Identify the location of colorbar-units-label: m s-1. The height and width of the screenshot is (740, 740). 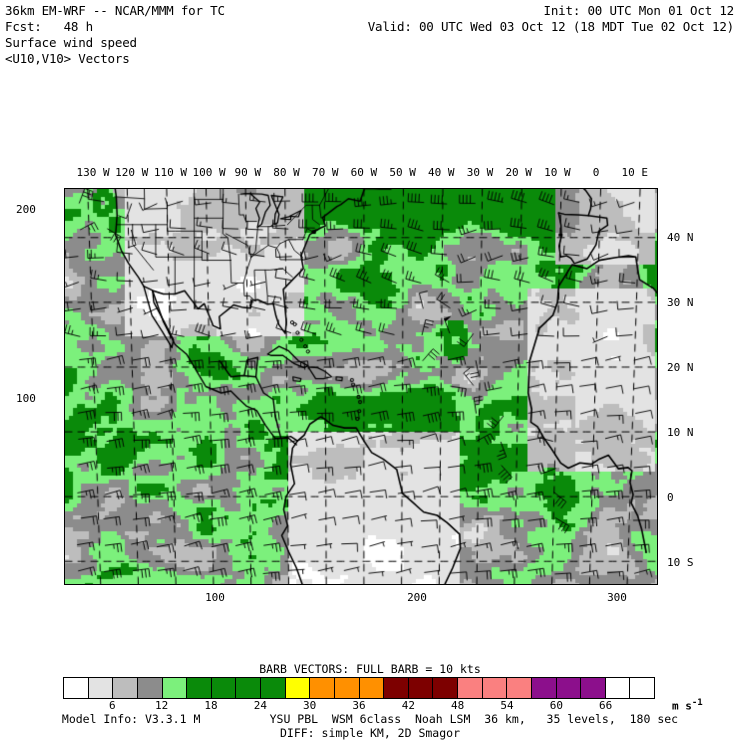
(687, 705).